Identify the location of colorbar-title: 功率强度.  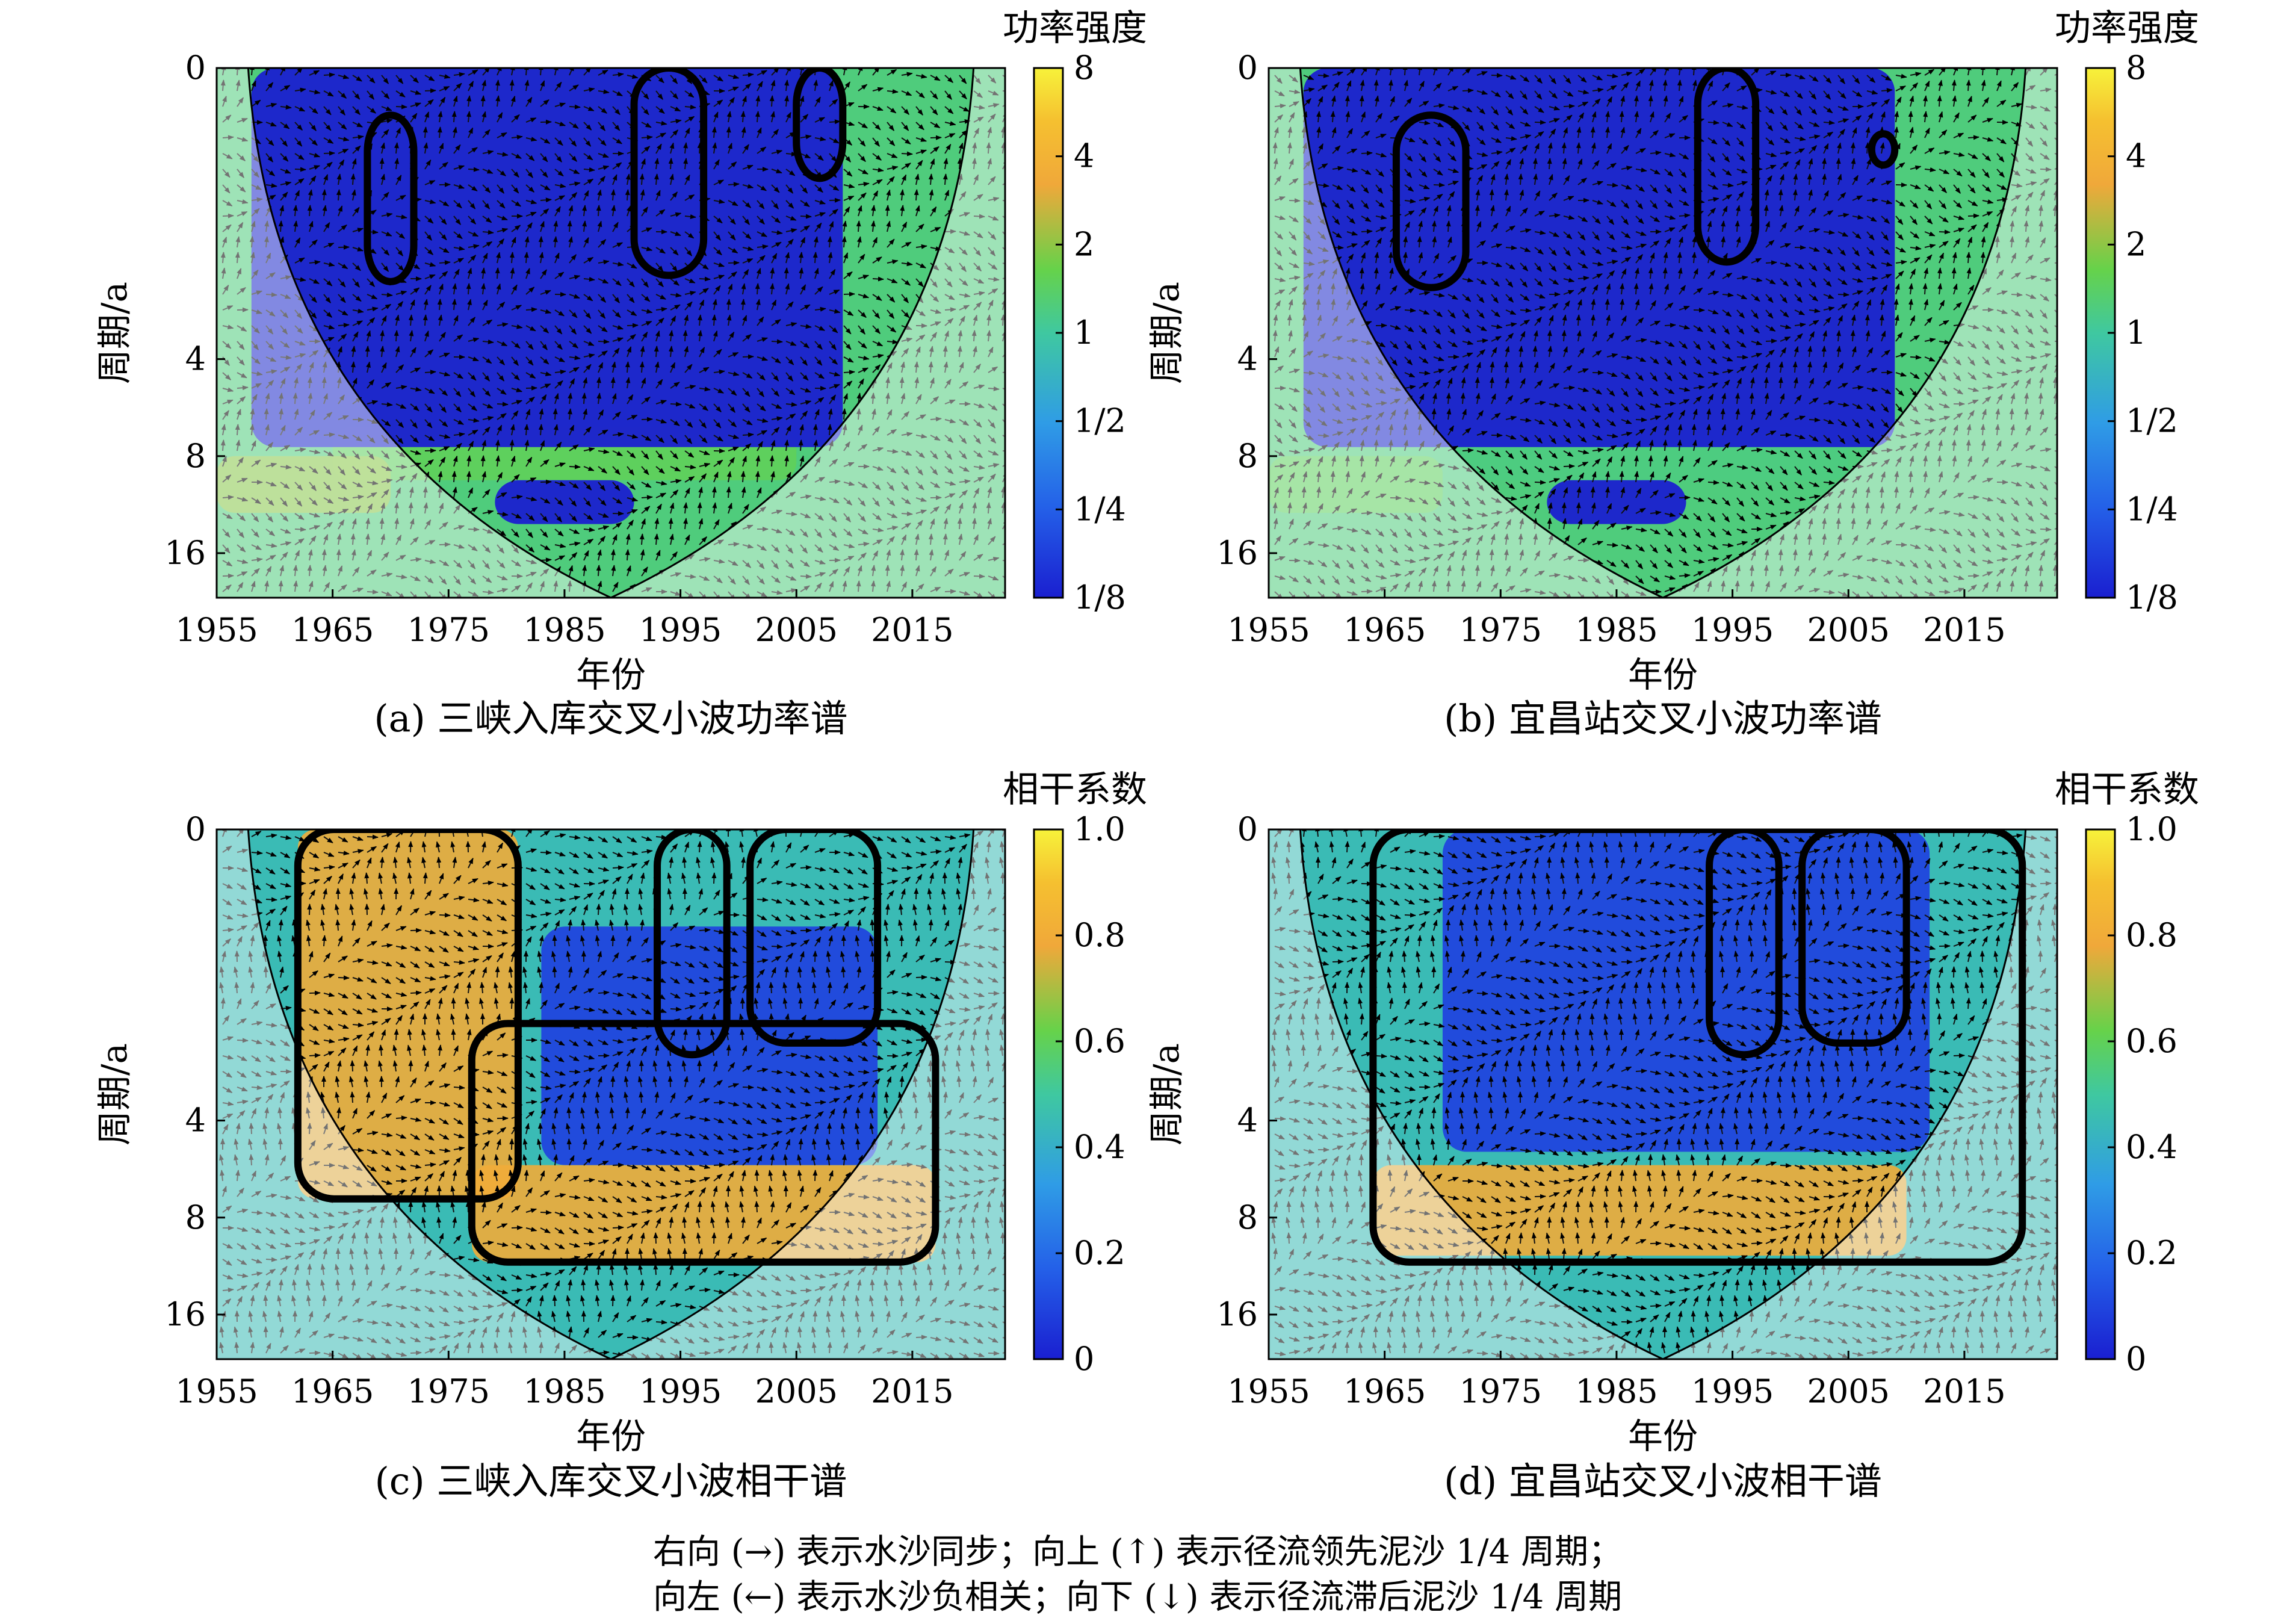
(1075, 28).